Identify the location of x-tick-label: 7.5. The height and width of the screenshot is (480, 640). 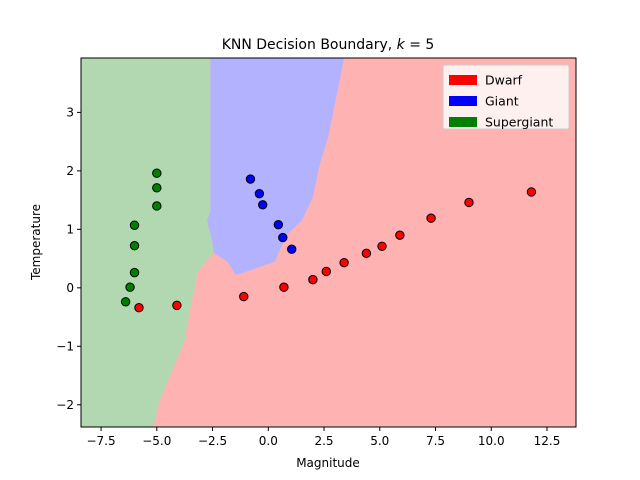
(435, 441).